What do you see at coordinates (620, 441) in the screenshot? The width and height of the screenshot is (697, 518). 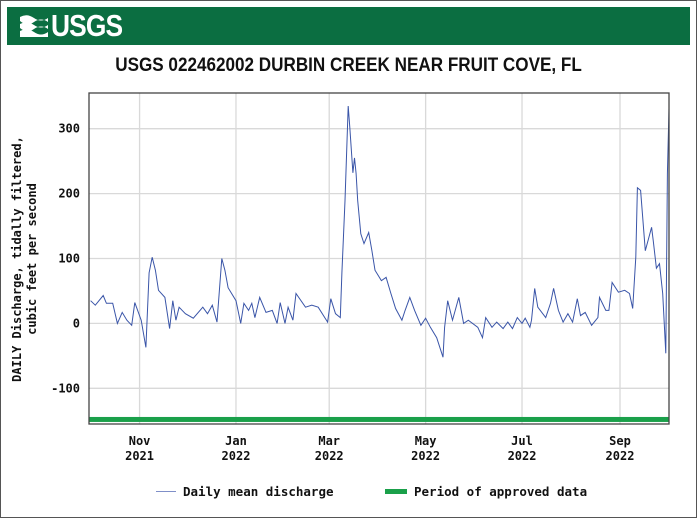 I see `x-tick-month: Sep` at bounding box center [620, 441].